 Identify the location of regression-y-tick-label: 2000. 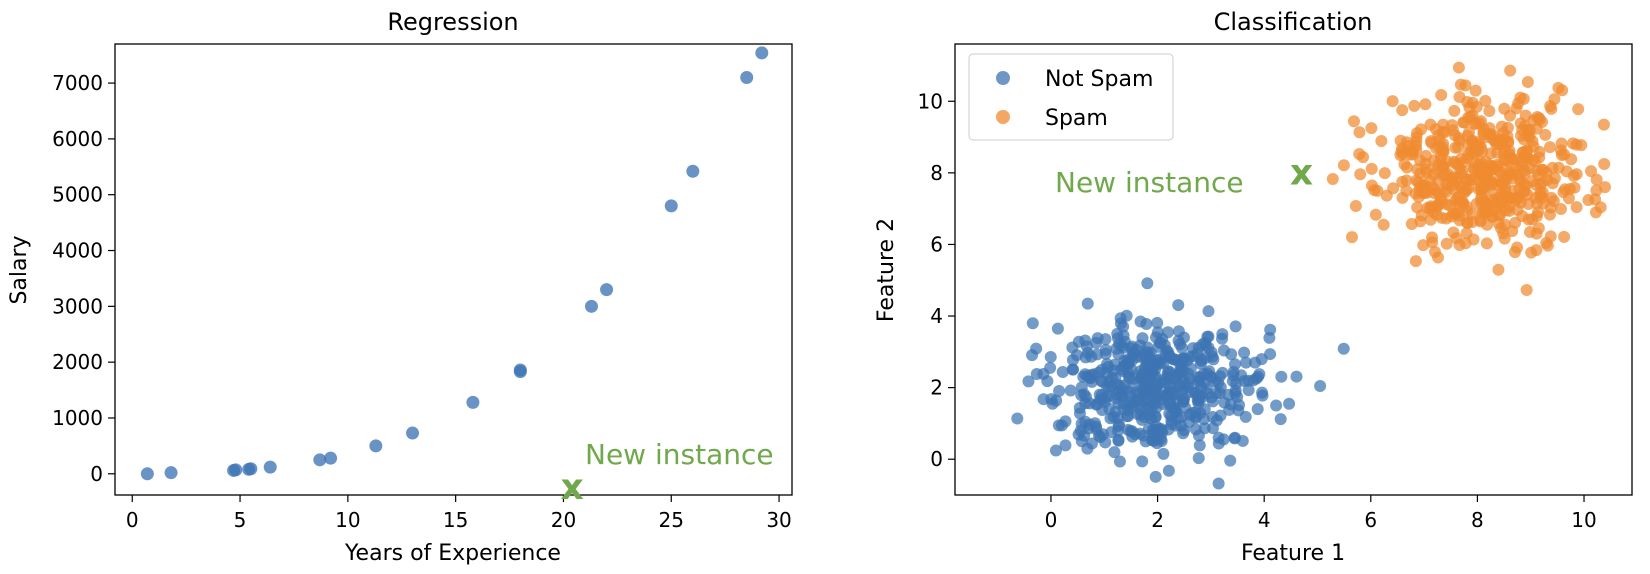
(77, 362).